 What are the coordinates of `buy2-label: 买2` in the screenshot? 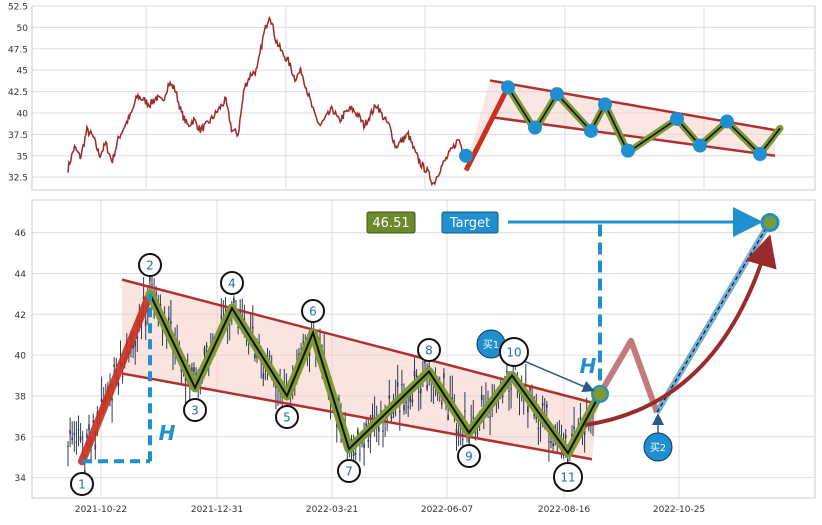 It's located at (658, 448).